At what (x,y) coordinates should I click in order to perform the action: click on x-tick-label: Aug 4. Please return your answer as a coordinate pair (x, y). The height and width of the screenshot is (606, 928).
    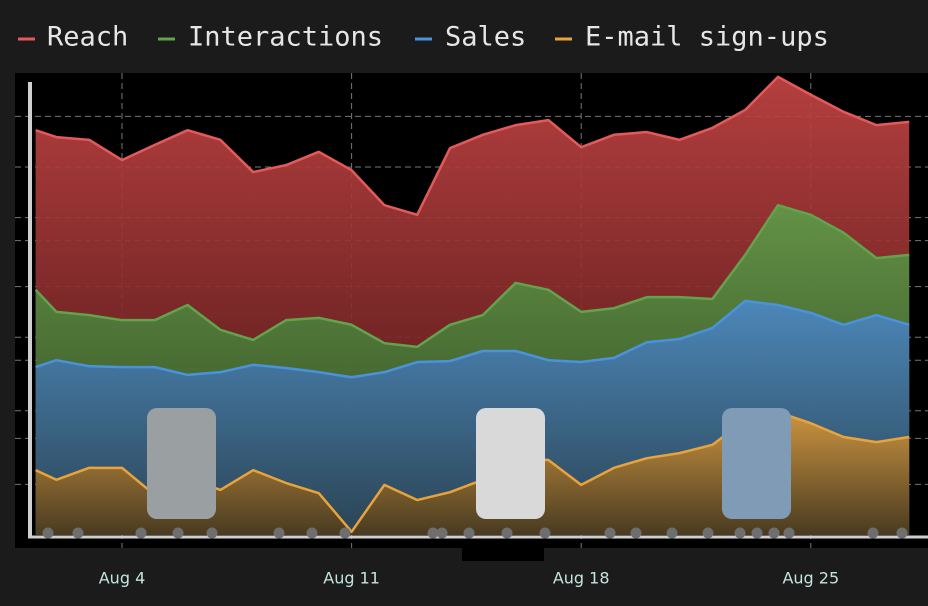
    Looking at the image, I should click on (122, 578).